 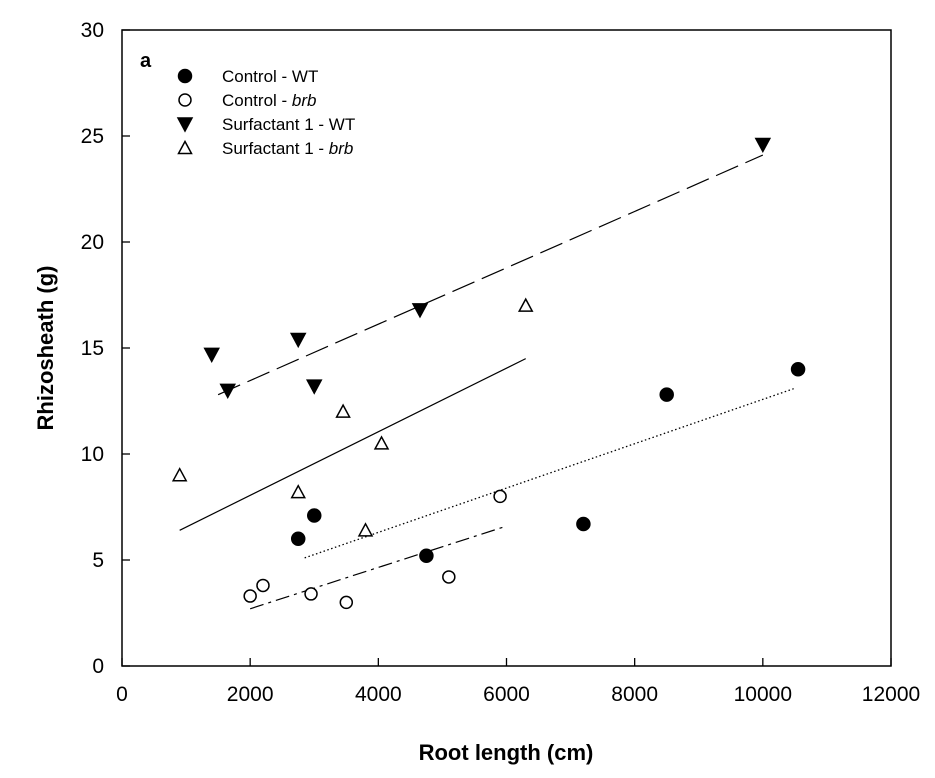 What do you see at coordinates (378, 694) in the screenshot?
I see `x-tick-label: 4000` at bounding box center [378, 694].